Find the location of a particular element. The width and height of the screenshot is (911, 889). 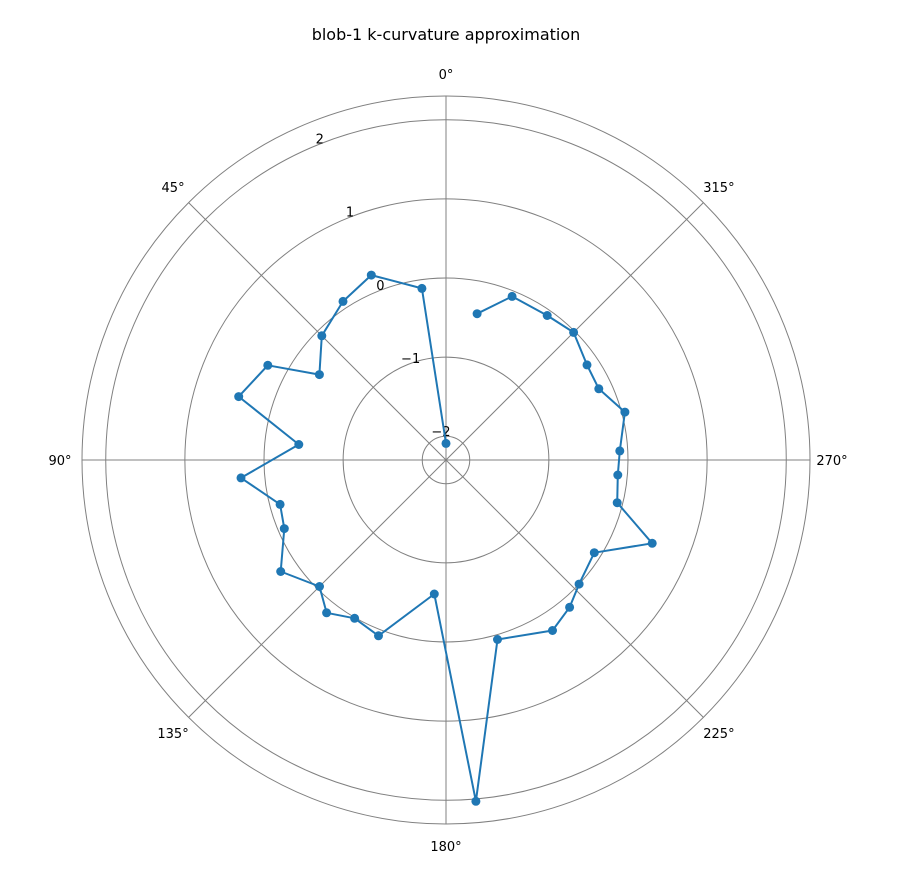

angular-tick-label: 315° is located at coordinates (718, 188).